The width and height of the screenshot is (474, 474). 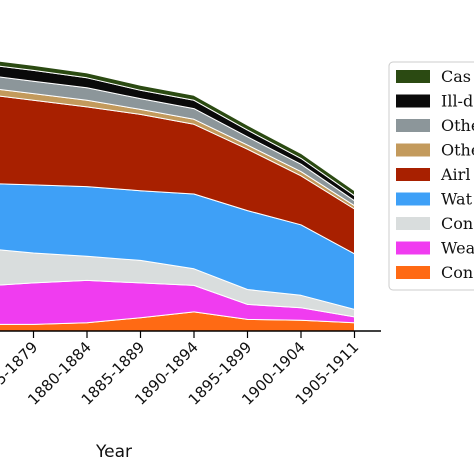 I want to click on legend-items: Cas Ill-d Othe Othe Airl Wat Con Wea Con, so click(x=435, y=174).